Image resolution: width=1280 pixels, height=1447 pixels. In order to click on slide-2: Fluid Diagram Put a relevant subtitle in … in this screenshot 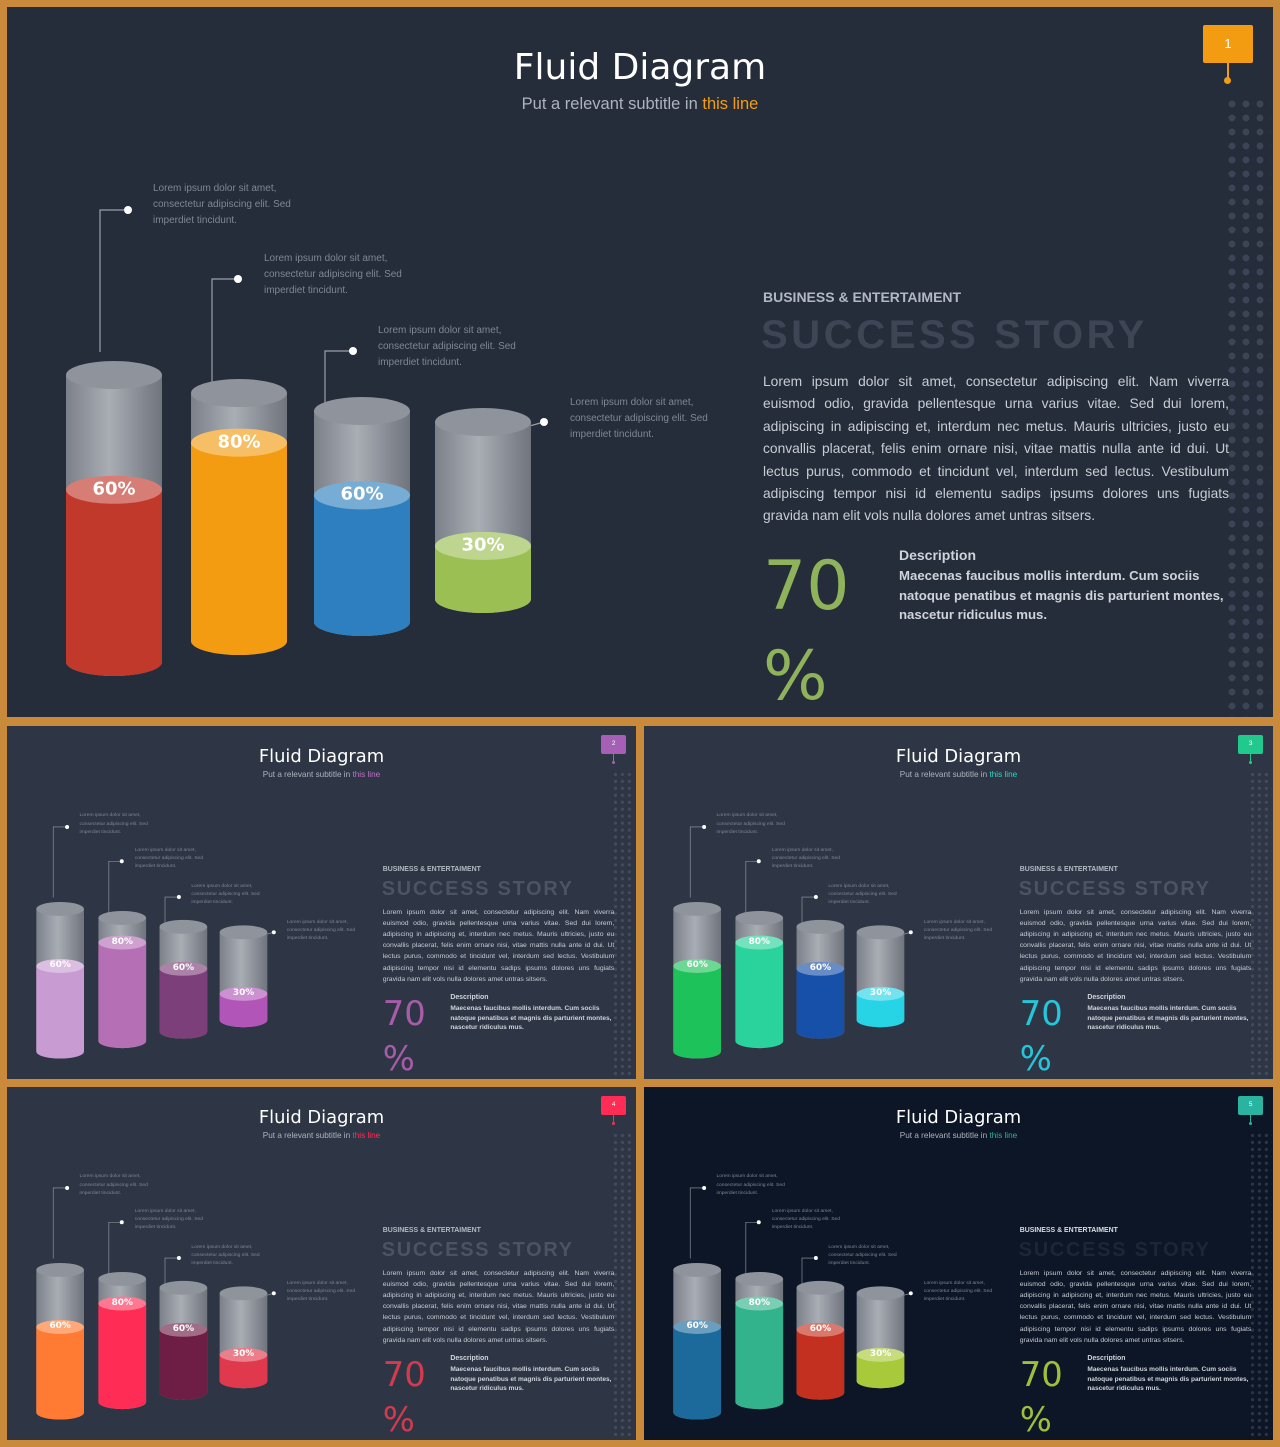, I will do `click(321, 902)`.